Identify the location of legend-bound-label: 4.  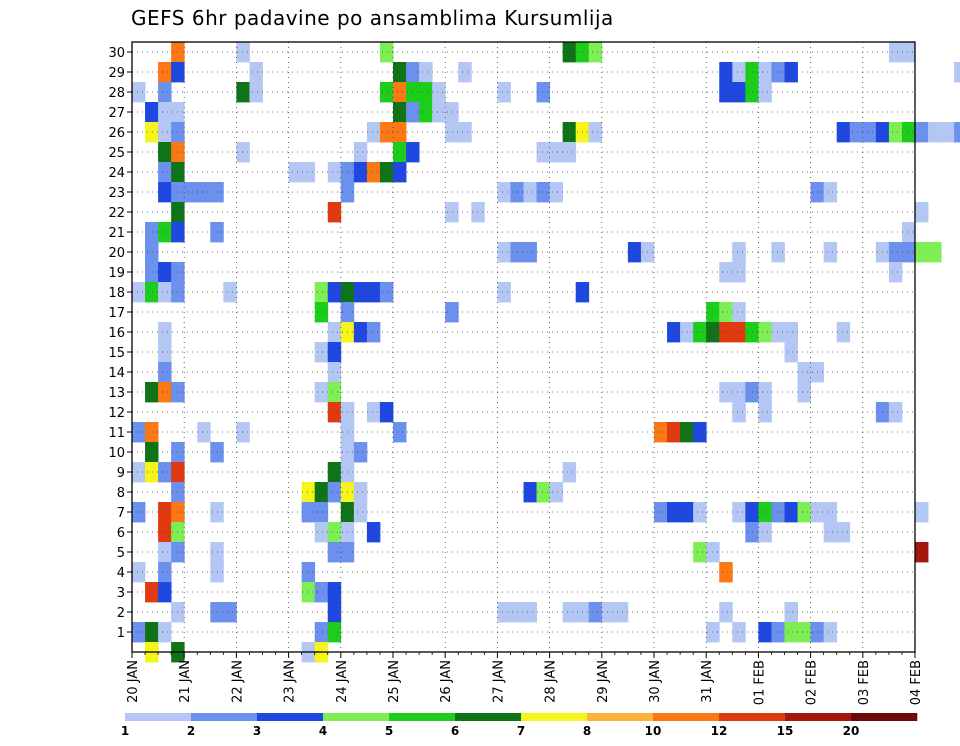
(323, 731).